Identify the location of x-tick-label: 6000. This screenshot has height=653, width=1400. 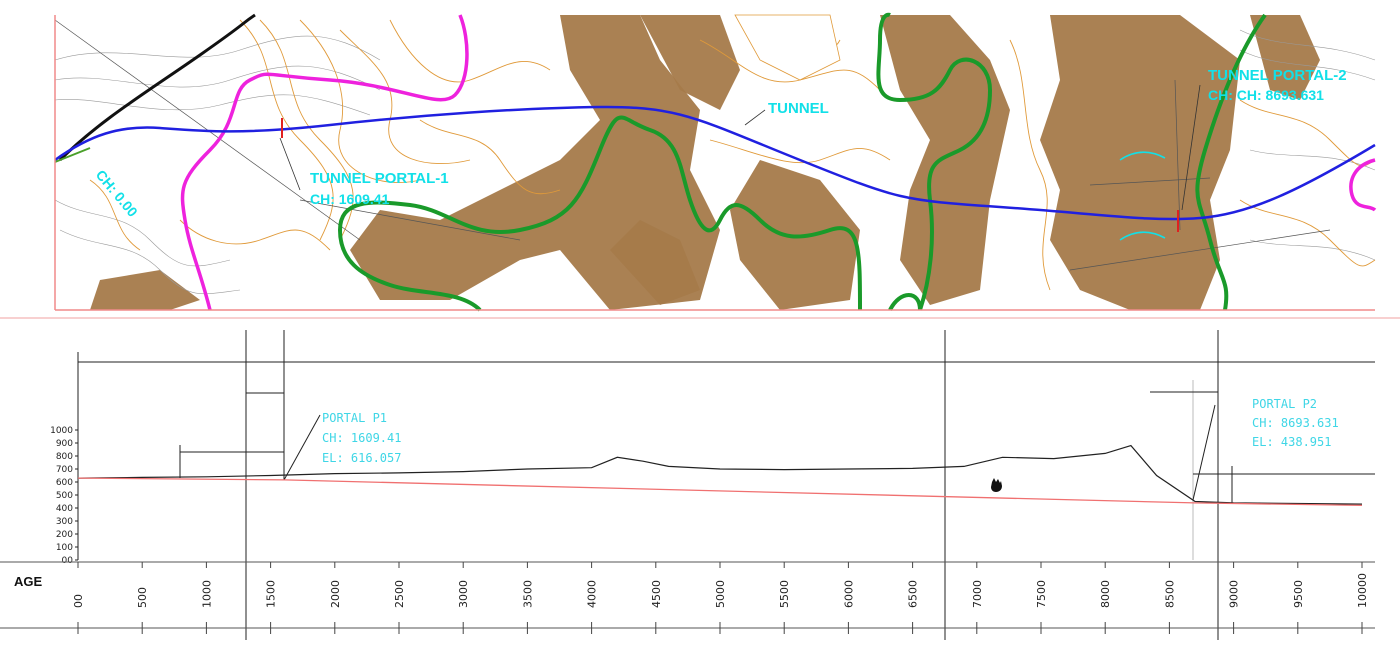
(848, 594).